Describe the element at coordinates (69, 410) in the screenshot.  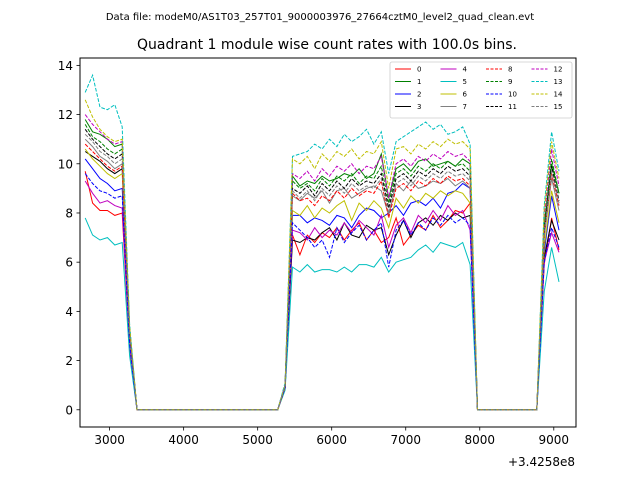
I see `y-tick-label: 0` at that location.